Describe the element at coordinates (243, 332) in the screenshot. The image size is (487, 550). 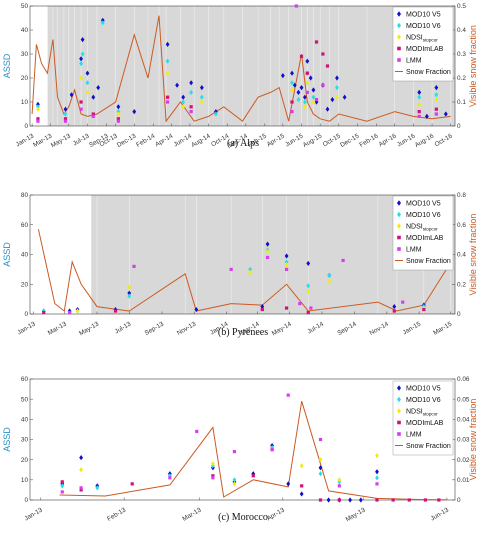
I see `panel-caption: (b) Pyrenees` at that location.